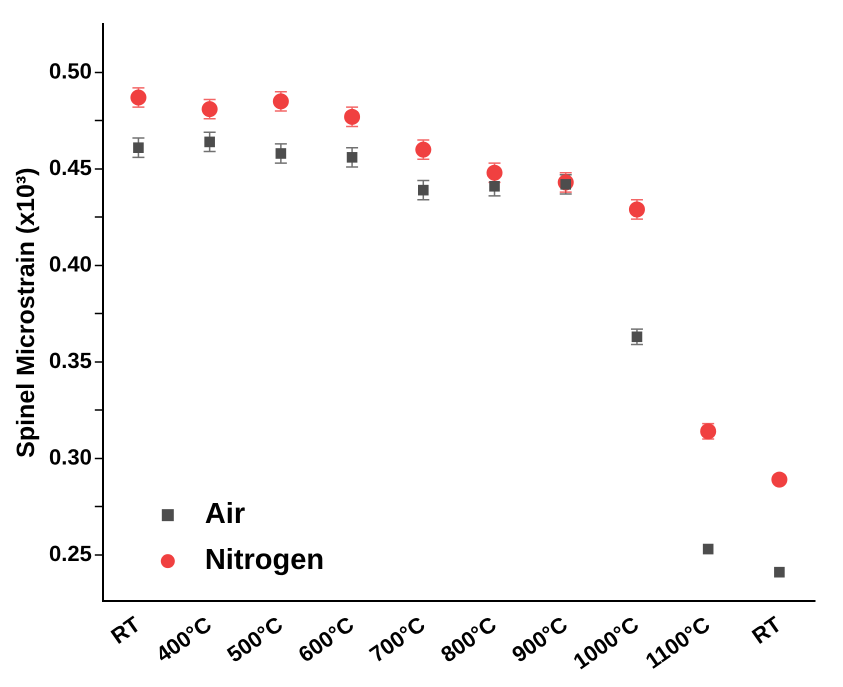 The width and height of the screenshot is (843, 687). What do you see at coordinates (70, 553) in the screenshot?
I see `y-tick-label: 0.25` at bounding box center [70, 553].